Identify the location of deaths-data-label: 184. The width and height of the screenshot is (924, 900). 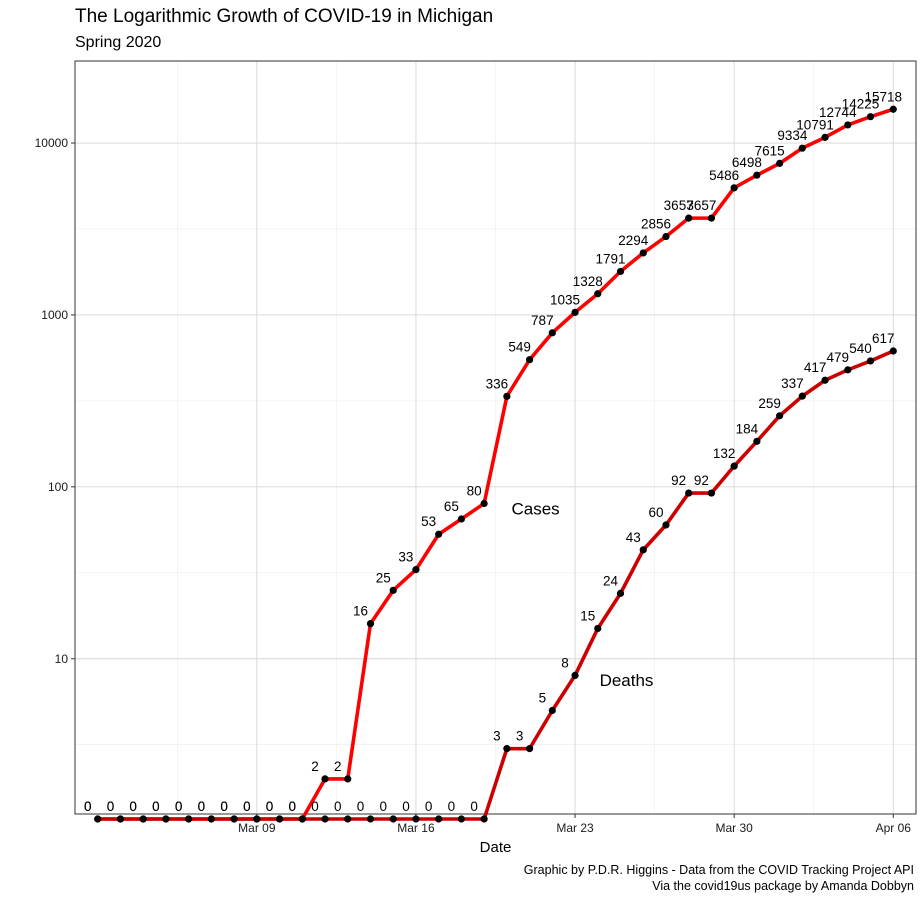
(747, 428).